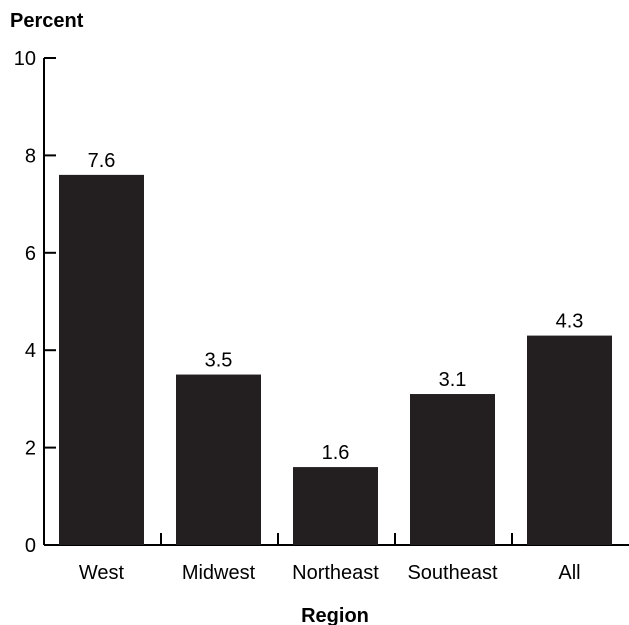 This screenshot has width=629, height=625. Describe the element at coordinates (219, 573) in the screenshot. I see `category-label: Midwest` at that location.